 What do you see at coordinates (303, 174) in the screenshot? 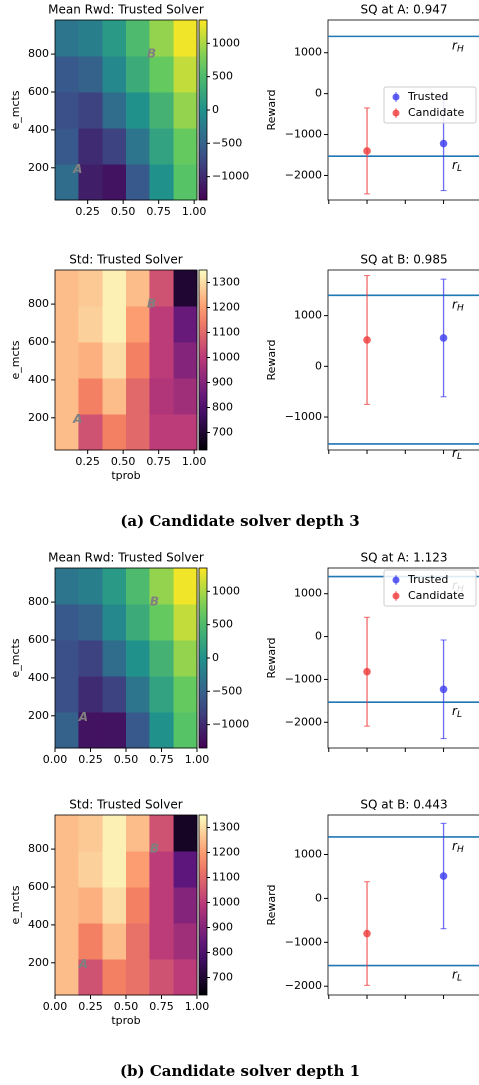
I see `y-tick-label: −2000` at bounding box center [303, 174].